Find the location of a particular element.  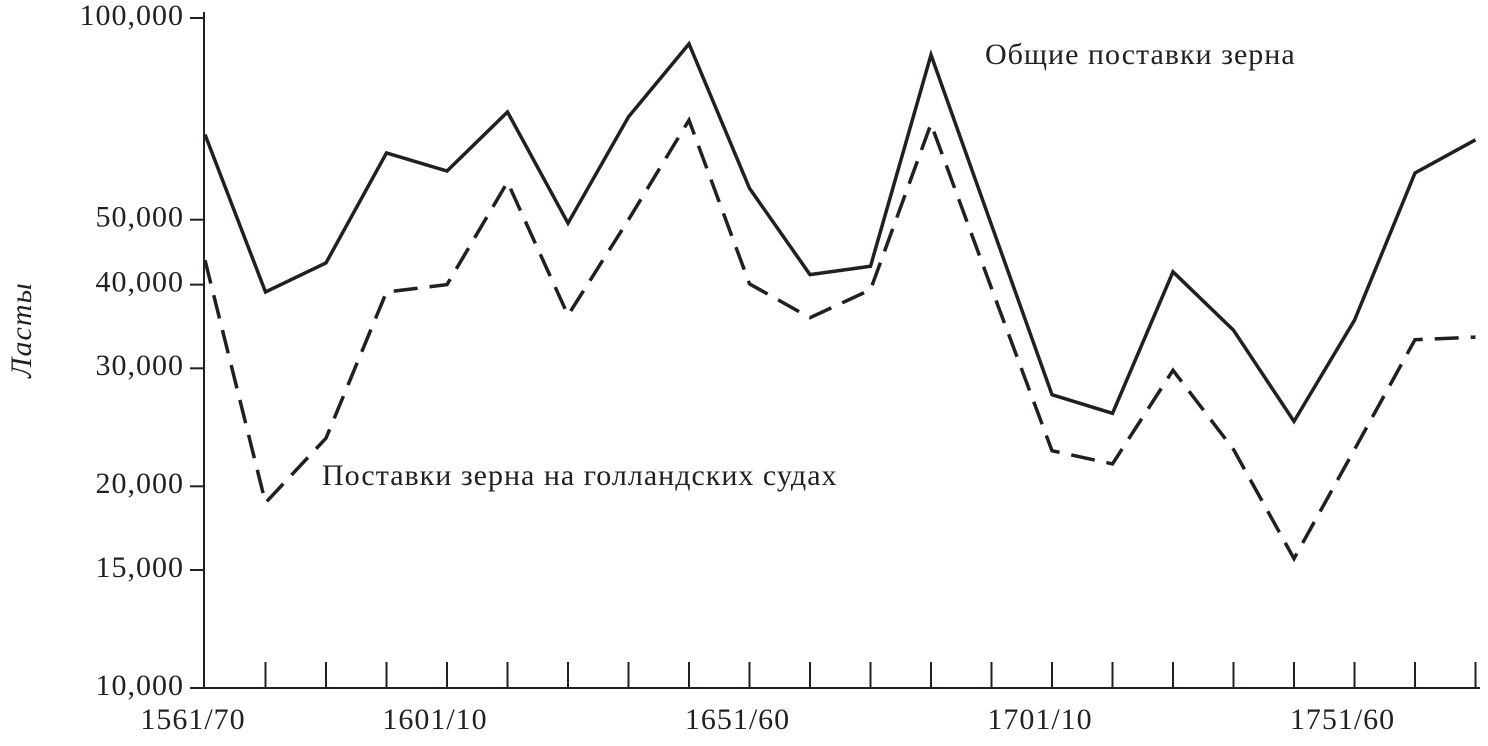

x-tick-label: 1601/10 is located at coordinates (434, 719).